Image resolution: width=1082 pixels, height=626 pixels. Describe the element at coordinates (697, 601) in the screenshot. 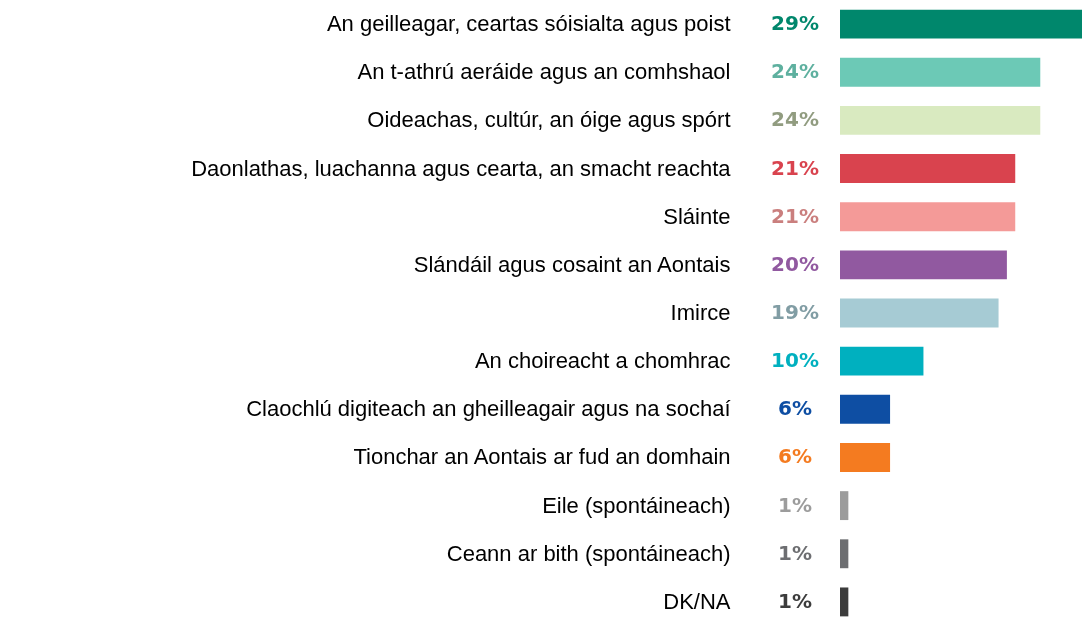

I see `y-tick-label: DK/NA` at that location.